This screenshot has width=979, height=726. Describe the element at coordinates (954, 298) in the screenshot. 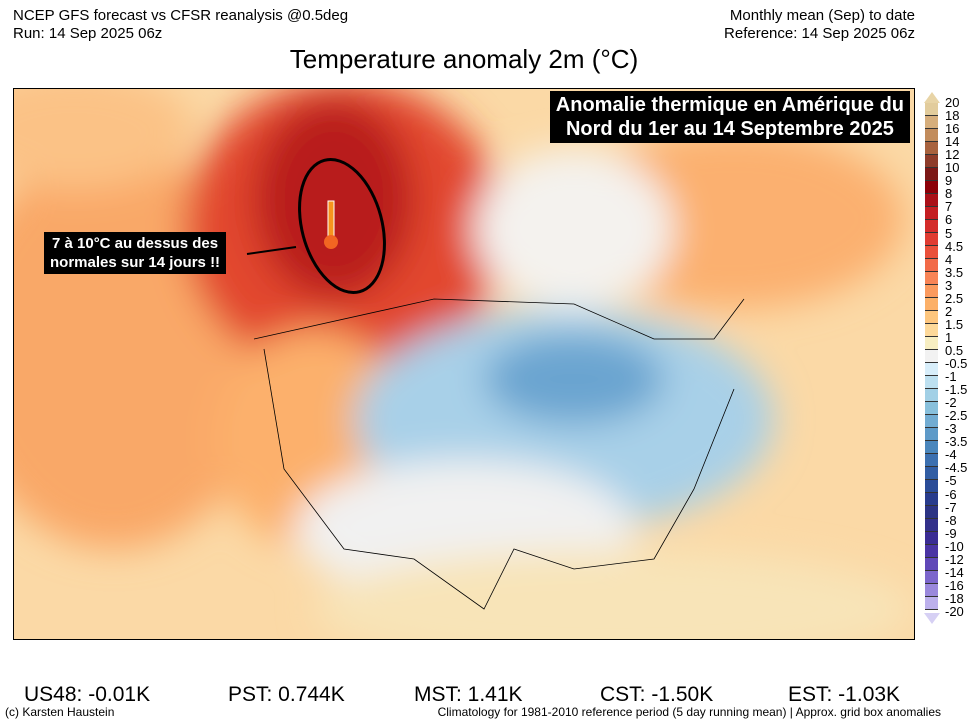

I see `colorbar-tick-label: 2.5` at that location.